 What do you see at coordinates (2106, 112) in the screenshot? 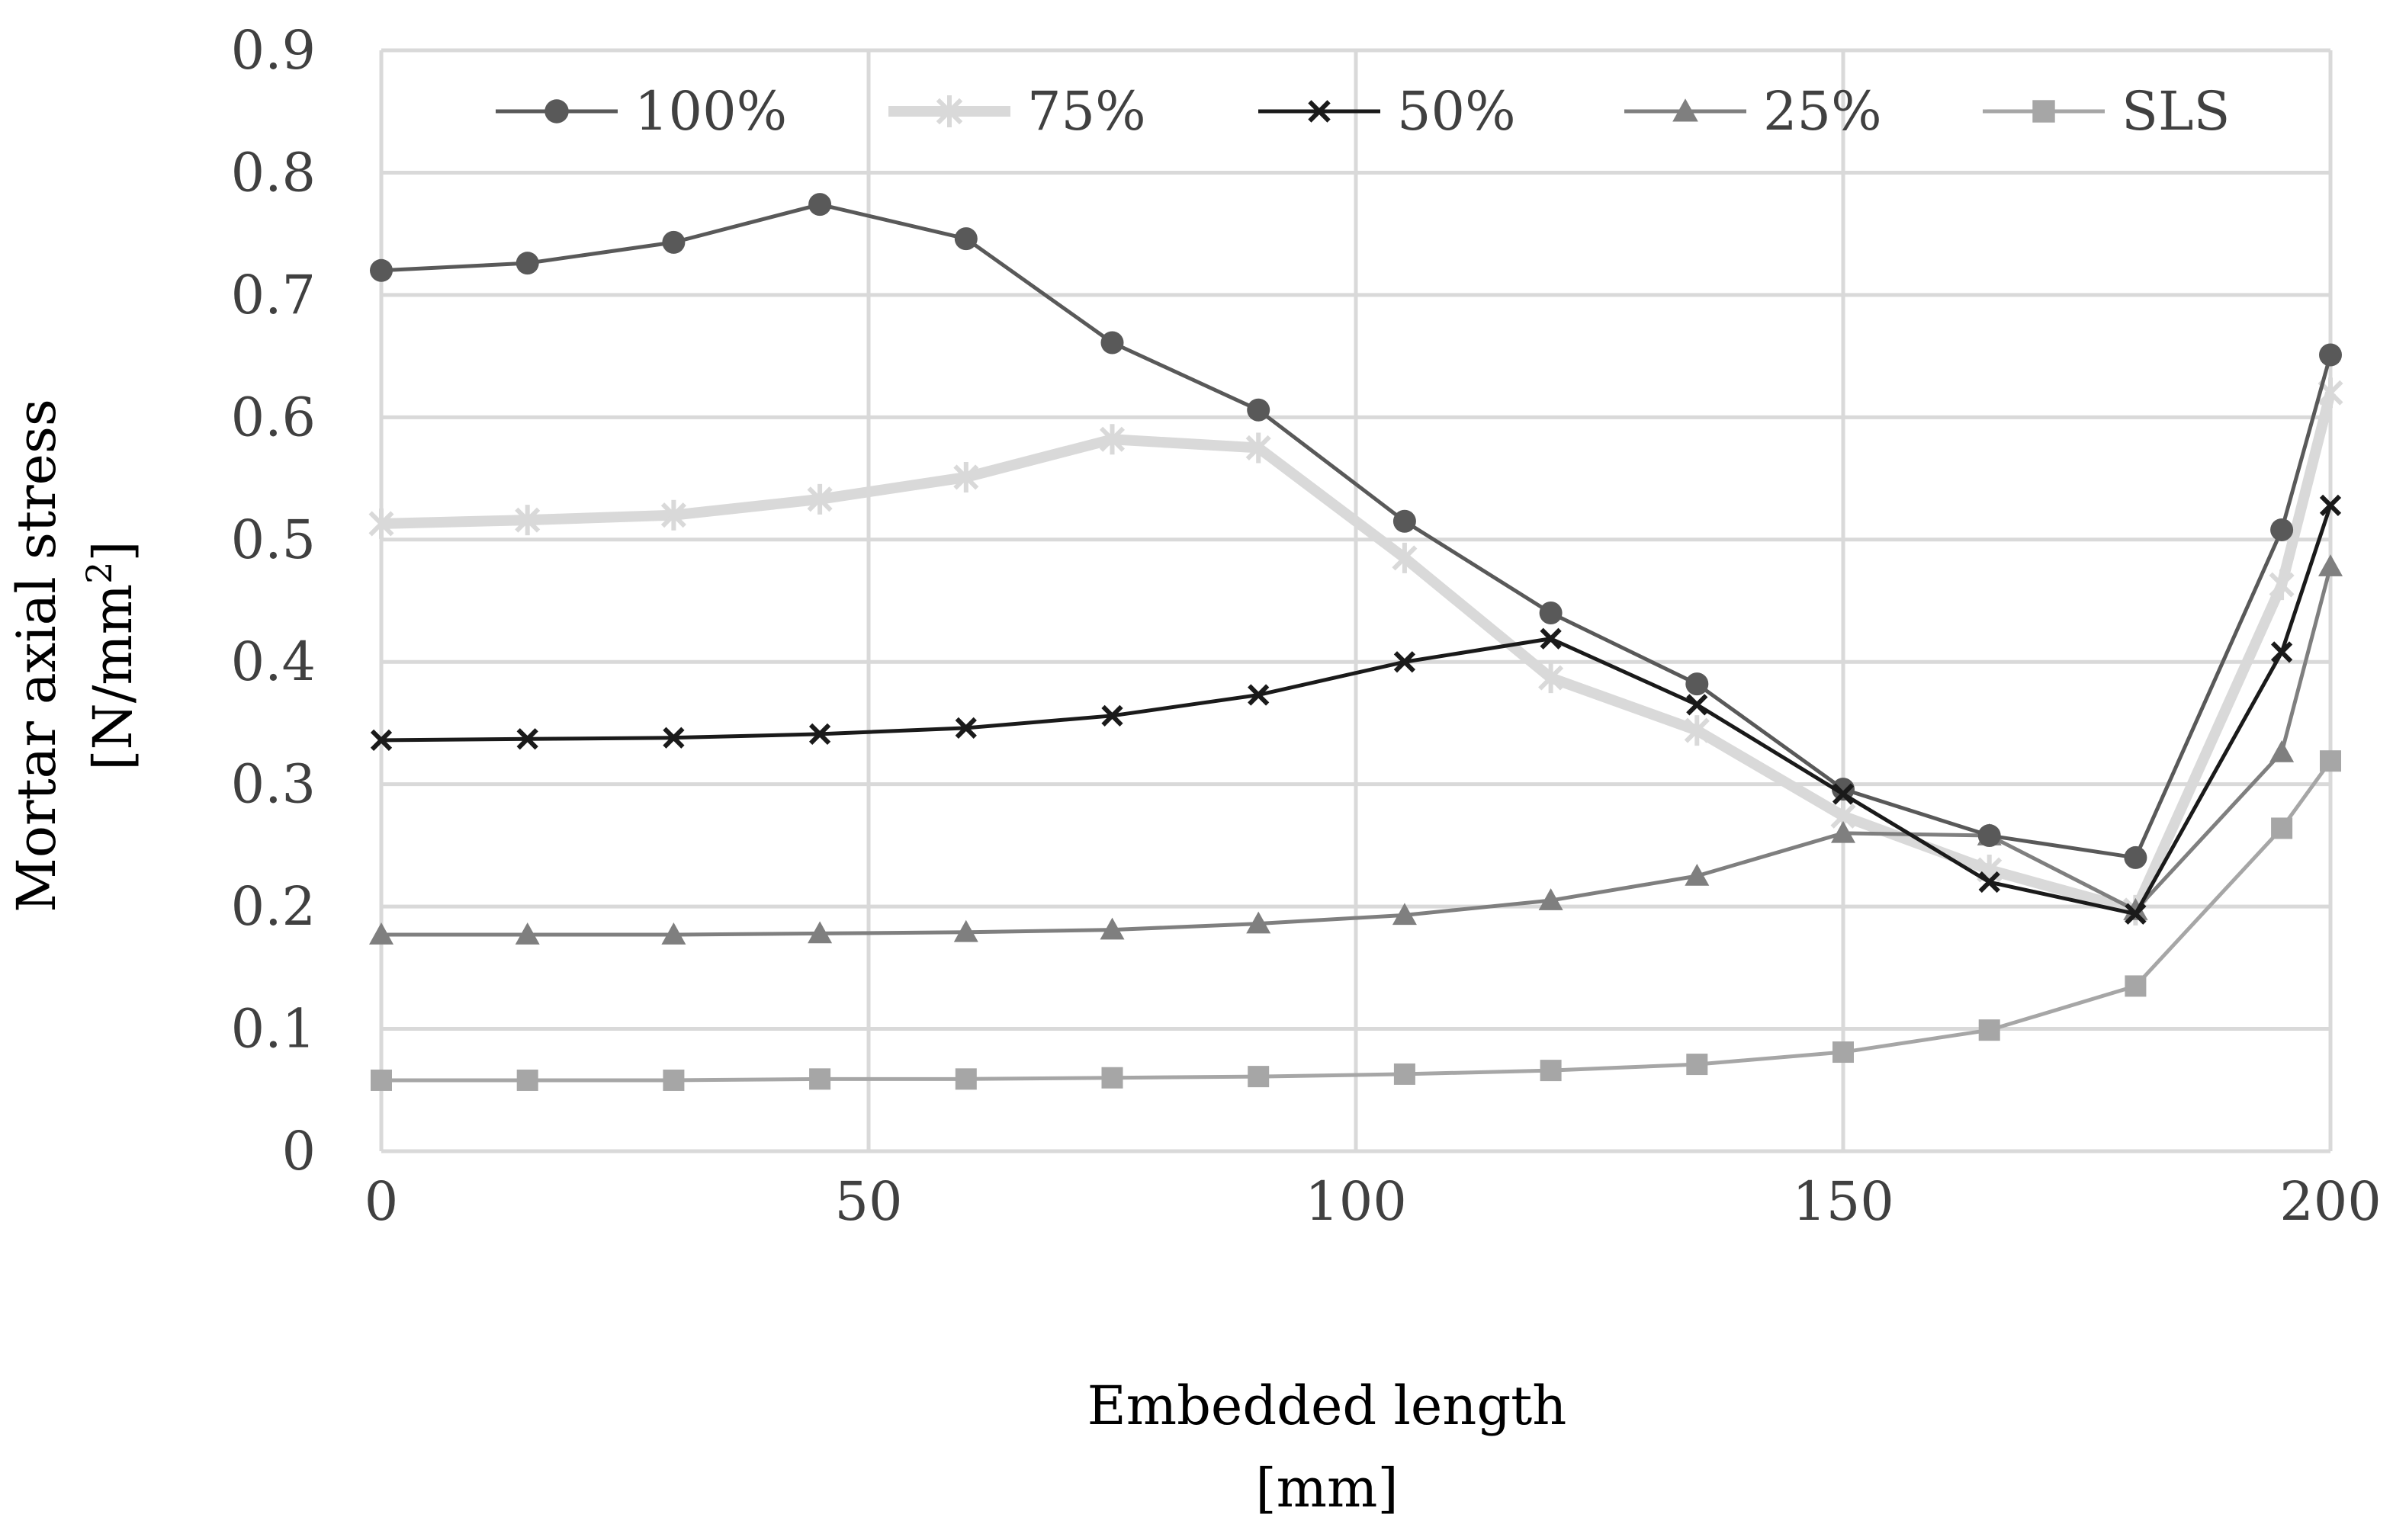
I see `legend-item: SLS` at bounding box center [2106, 112].